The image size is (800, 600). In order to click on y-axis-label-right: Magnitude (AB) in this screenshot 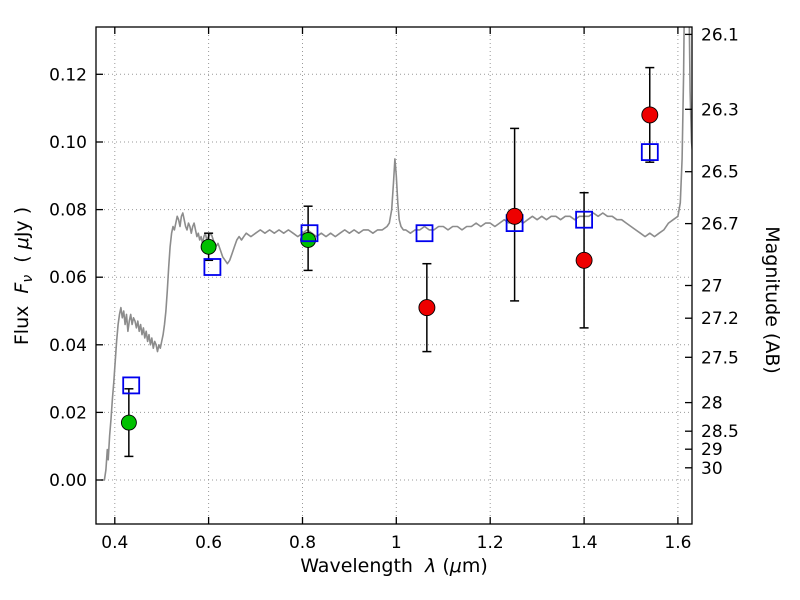, I will do `click(772, 300)`.